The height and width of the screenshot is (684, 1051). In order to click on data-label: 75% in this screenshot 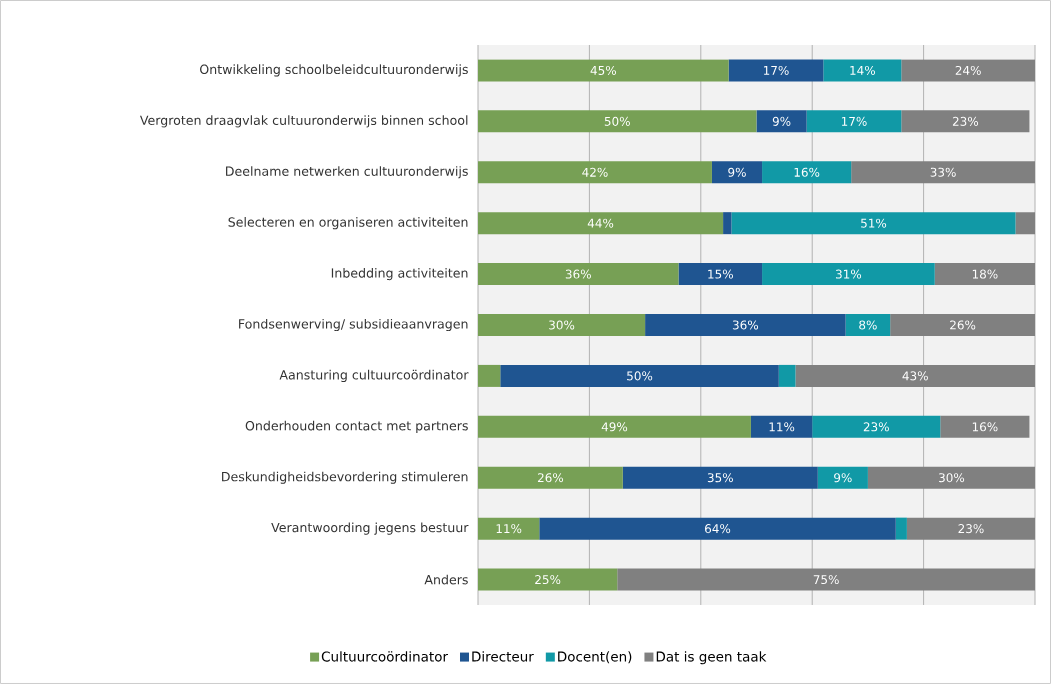, I will do `click(826, 579)`.